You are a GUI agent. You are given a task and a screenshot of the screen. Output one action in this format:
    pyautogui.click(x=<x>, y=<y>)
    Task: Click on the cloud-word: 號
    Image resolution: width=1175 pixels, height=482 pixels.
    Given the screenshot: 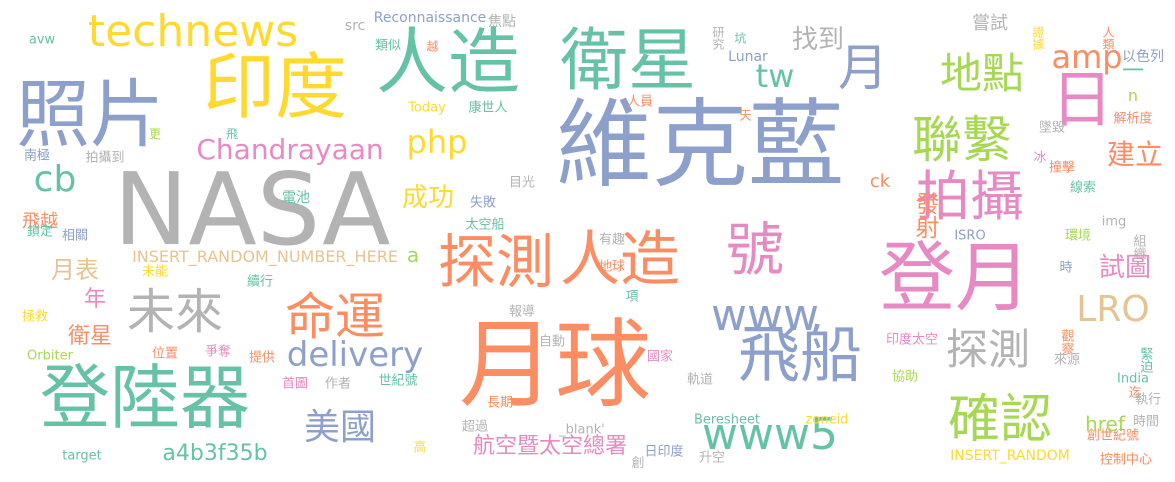 What is the action you would take?
    pyautogui.click(x=755, y=250)
    